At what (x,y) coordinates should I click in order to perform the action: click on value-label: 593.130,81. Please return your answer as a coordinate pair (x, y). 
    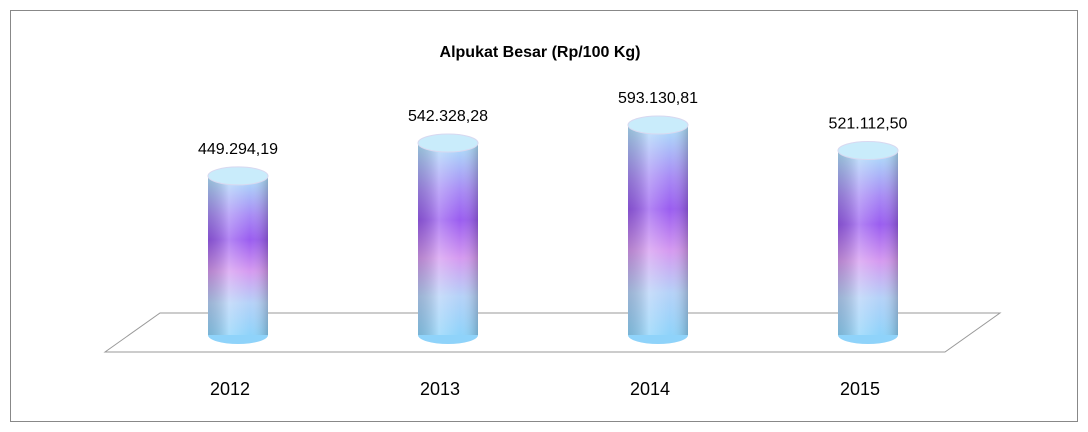
    Looking at the image, I should click on (658, 98).